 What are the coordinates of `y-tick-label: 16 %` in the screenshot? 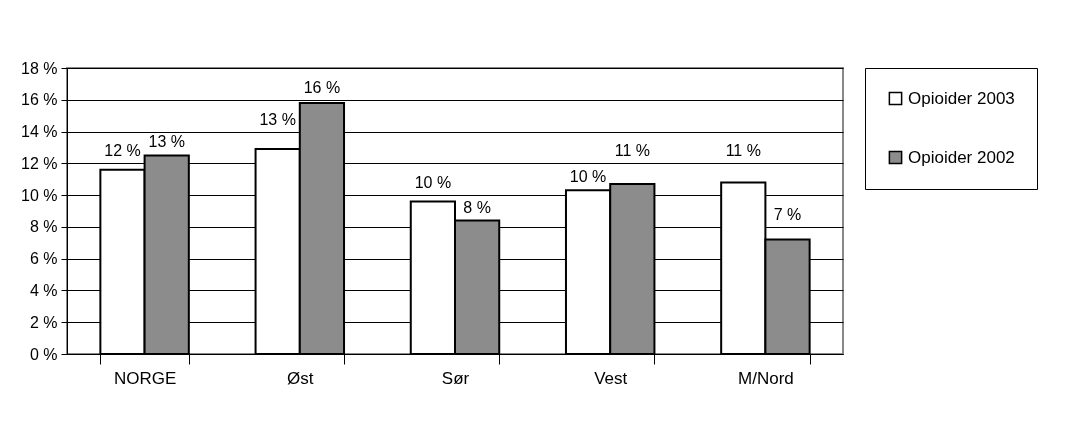 It's located at (39, 100).